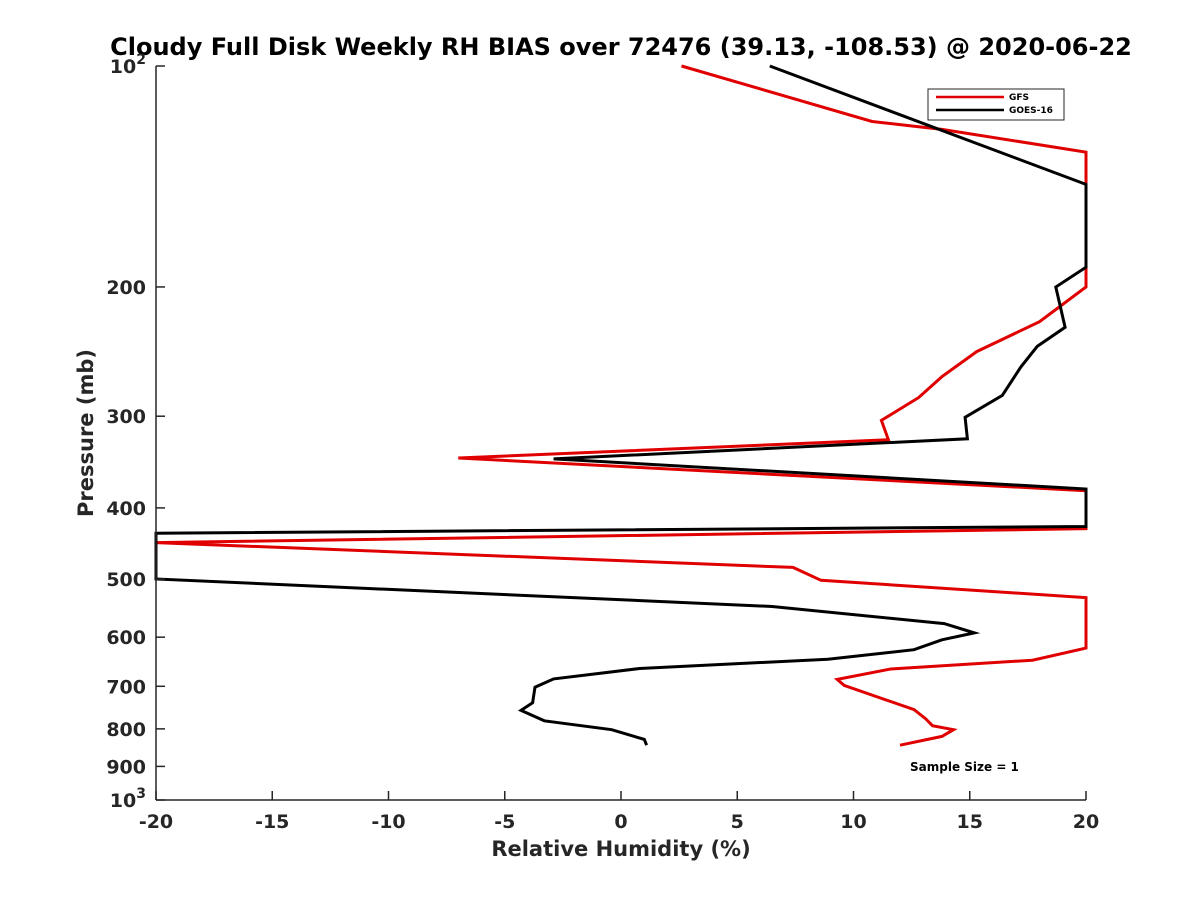 This screenshot has height=900, width=1200. What do you see at coordinates (737, 822) in the screenshot?
I see `x-tick-label: 5` at bounding box center [737, 822].